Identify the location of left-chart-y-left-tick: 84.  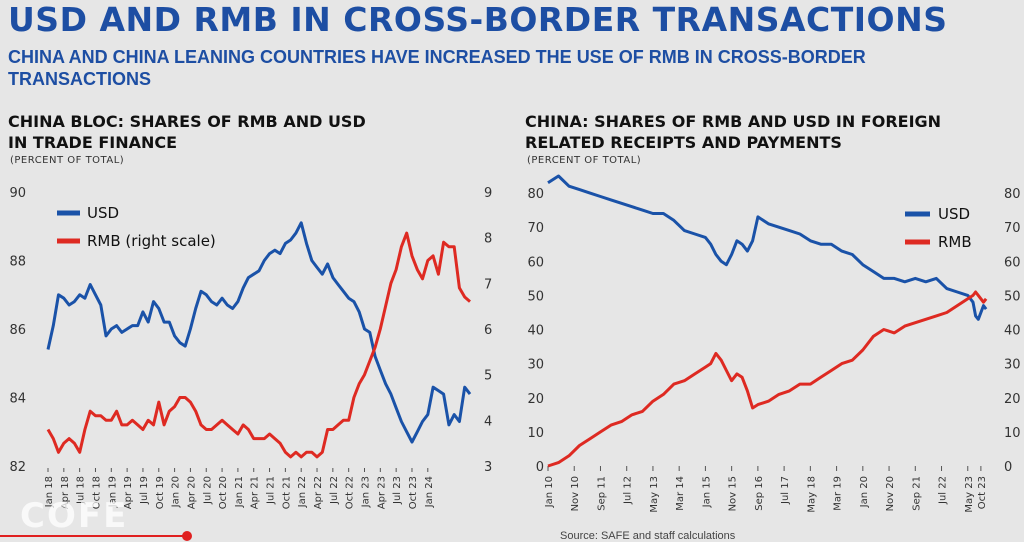
(17, 399).